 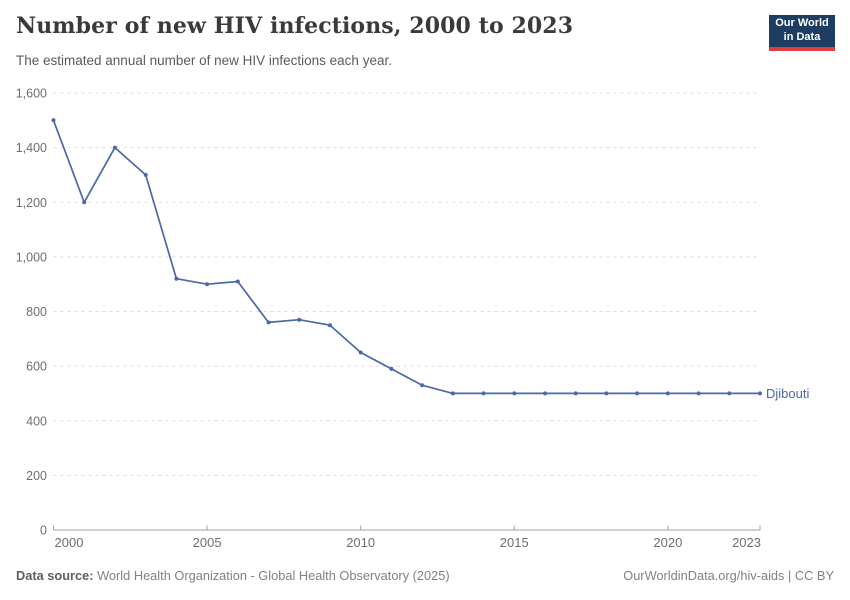 What do you see at coordinates (36, 367) in the screenshot?
I see `y-tick-label: 600` at bounding box center [36, 367].